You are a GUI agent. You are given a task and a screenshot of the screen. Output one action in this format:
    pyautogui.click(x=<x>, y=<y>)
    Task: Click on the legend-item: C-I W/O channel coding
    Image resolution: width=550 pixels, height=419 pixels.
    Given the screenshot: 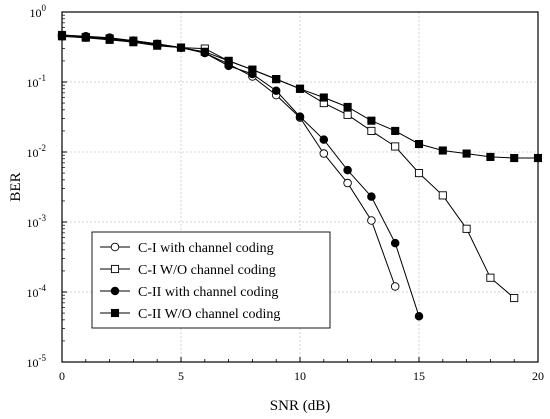 What is the action you would take?
    pyautogui.click(x=188, y=270)
    